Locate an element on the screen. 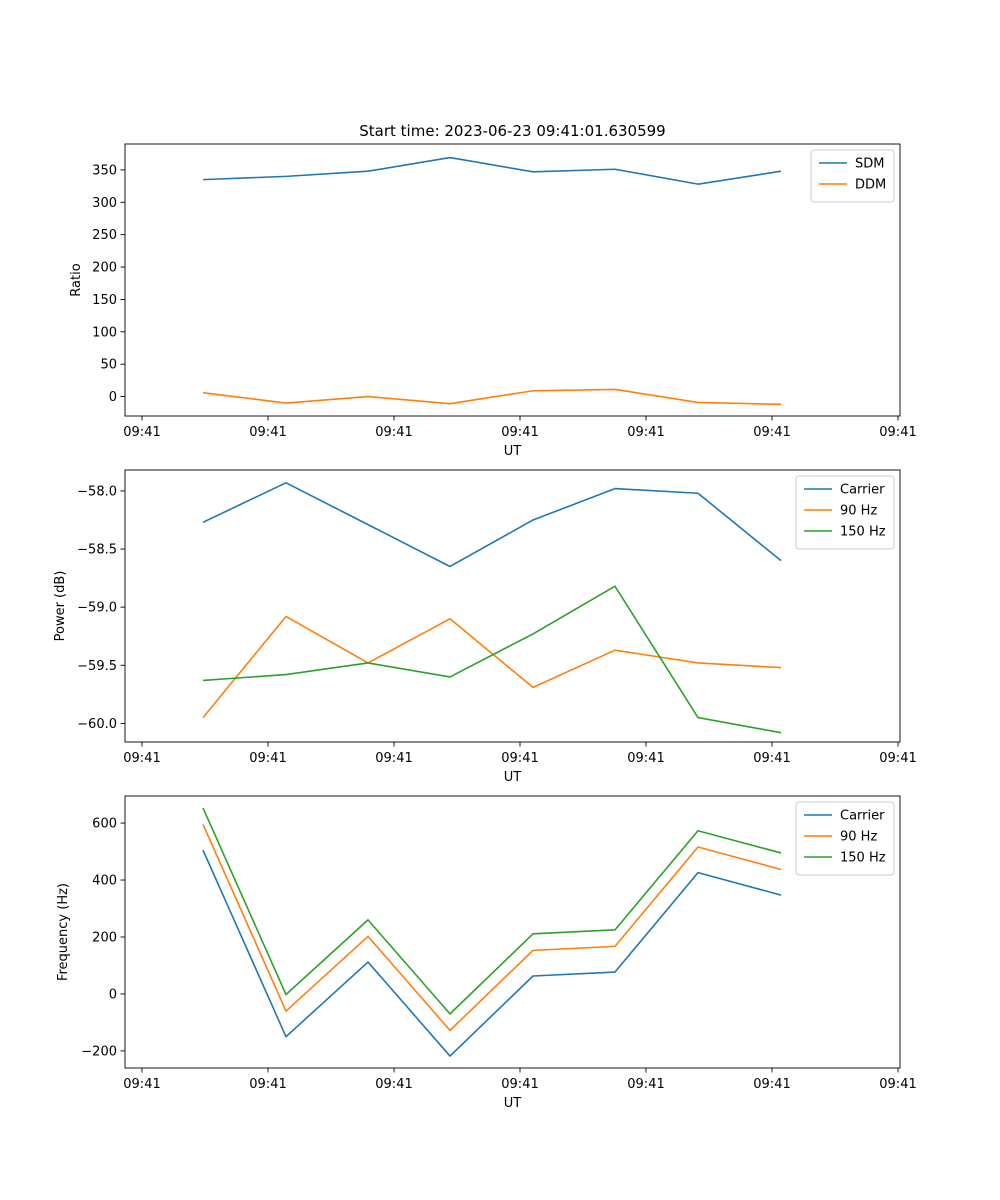 The height and width of the screenshot is (1200, 1000). y-tick-label: −200 is located at coordinates (99, 1051).